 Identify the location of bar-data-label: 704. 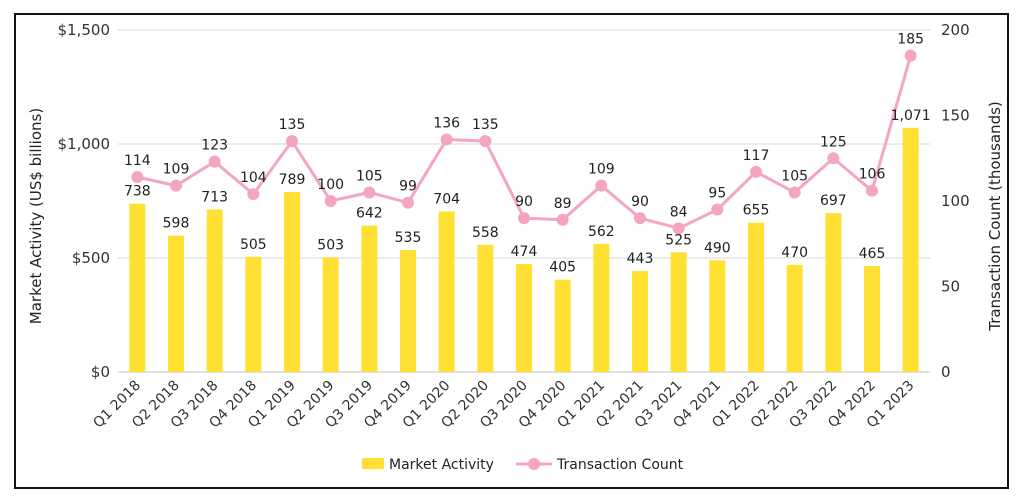
(446, 199).